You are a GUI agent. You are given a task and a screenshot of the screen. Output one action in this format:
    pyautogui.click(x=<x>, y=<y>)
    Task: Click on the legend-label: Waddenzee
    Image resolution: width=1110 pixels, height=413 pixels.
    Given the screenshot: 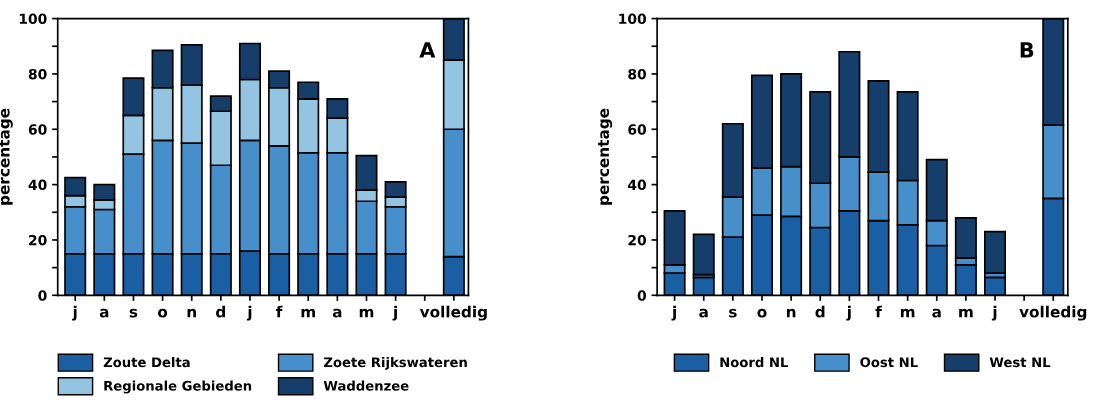 What is the action you would take?
    pyautogui.click(x=366, y=385)
    